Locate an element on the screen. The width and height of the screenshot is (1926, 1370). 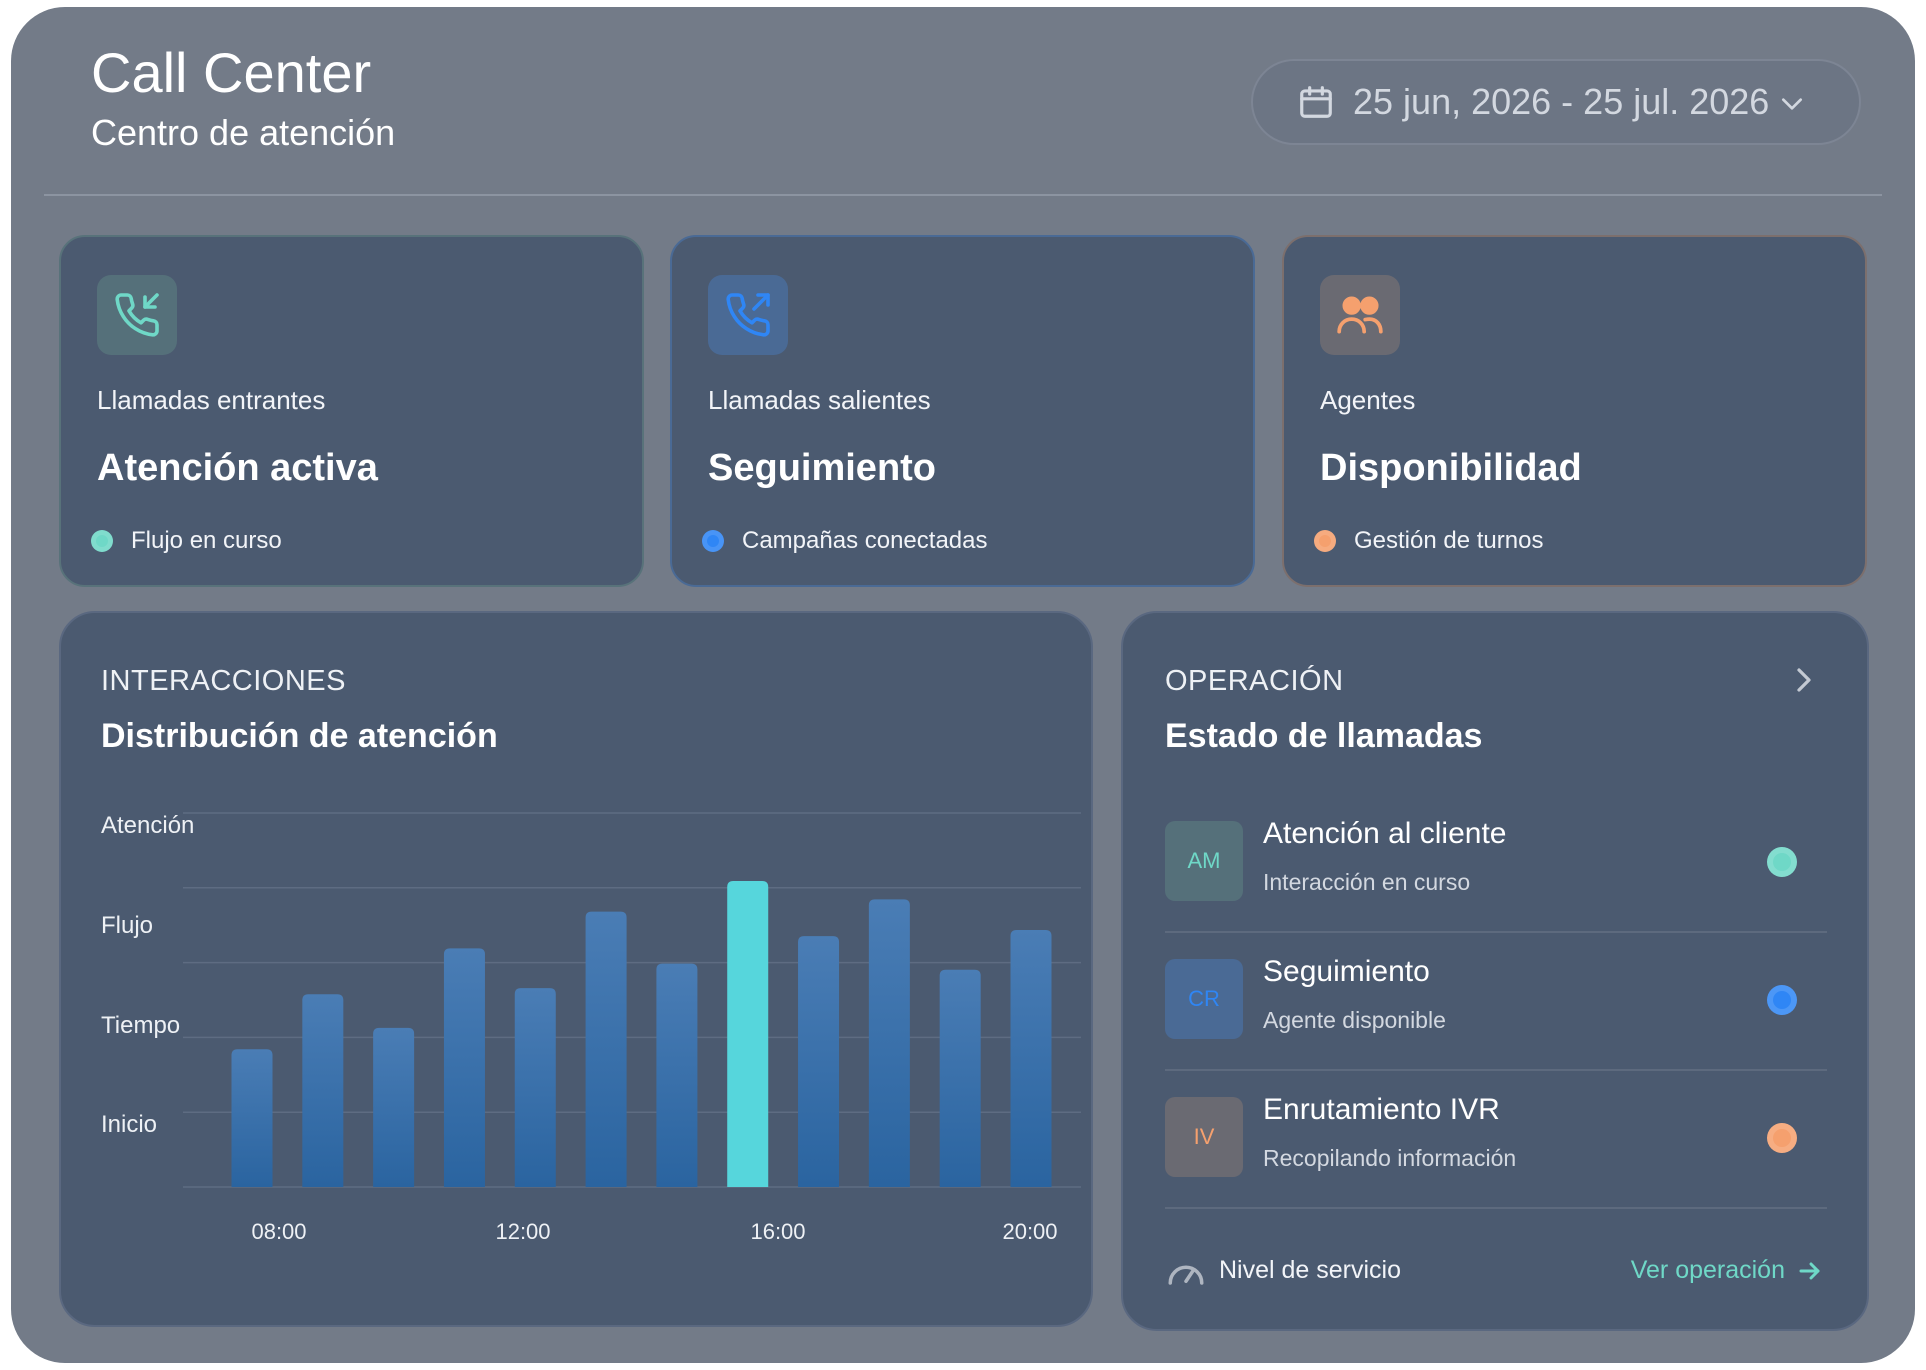
kpi-status-text: Gestión de turnos is located at coordinates (1449, 540).